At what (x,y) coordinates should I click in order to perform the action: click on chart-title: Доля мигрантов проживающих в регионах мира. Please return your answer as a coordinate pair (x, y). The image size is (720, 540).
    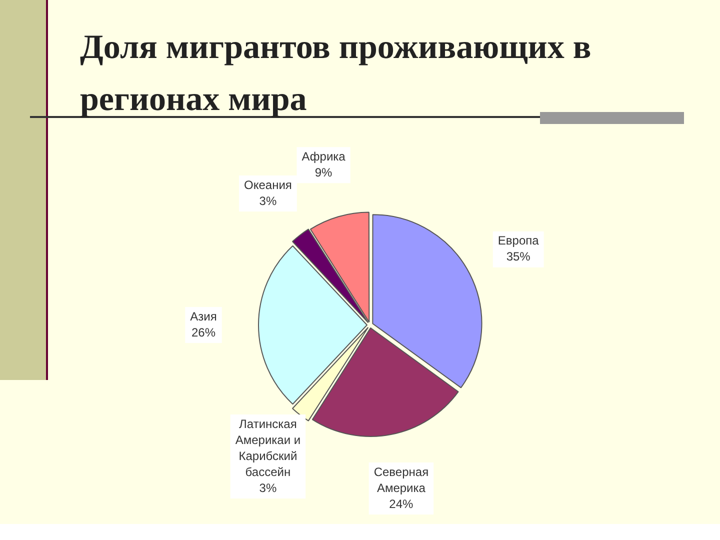
    Looking at the image, I should click on (336, 74).